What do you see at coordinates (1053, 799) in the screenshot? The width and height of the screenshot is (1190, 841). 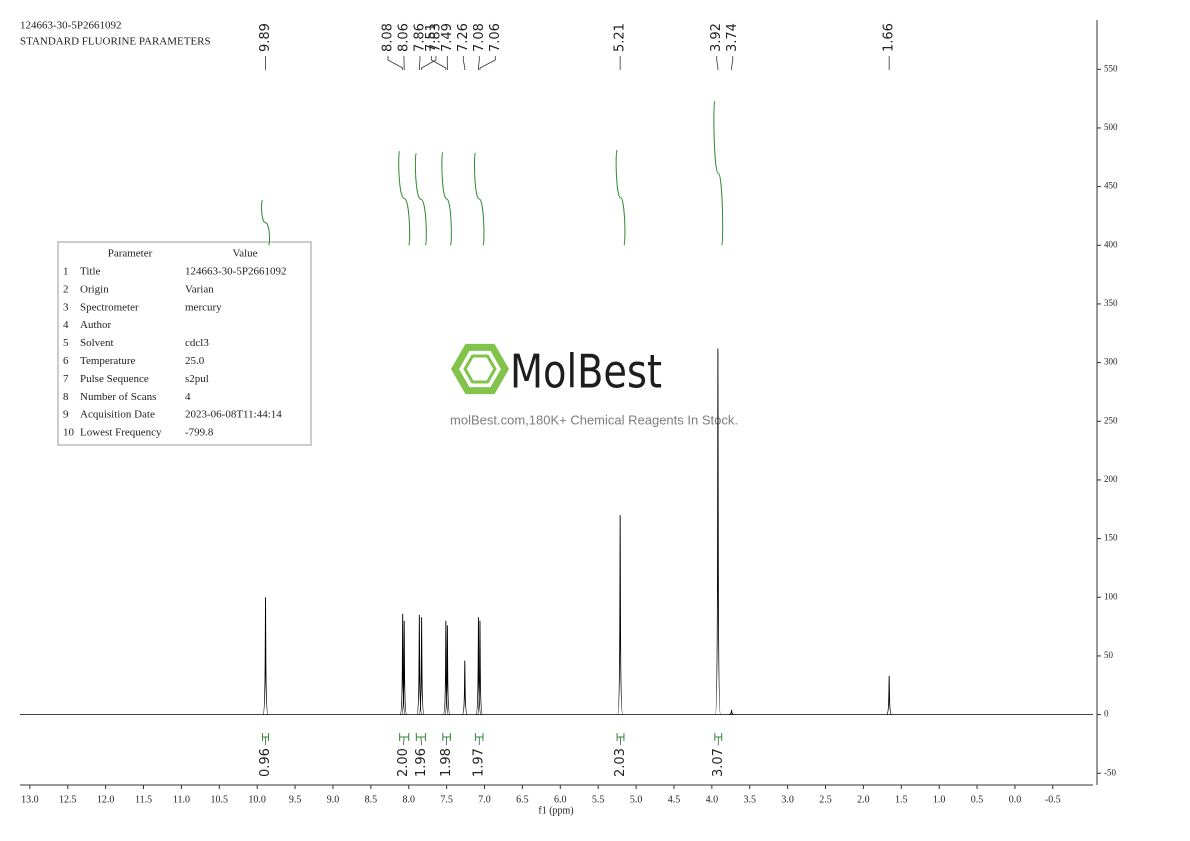 I see `x-tick-label: -0.5` at bounding box center [1053, 799].